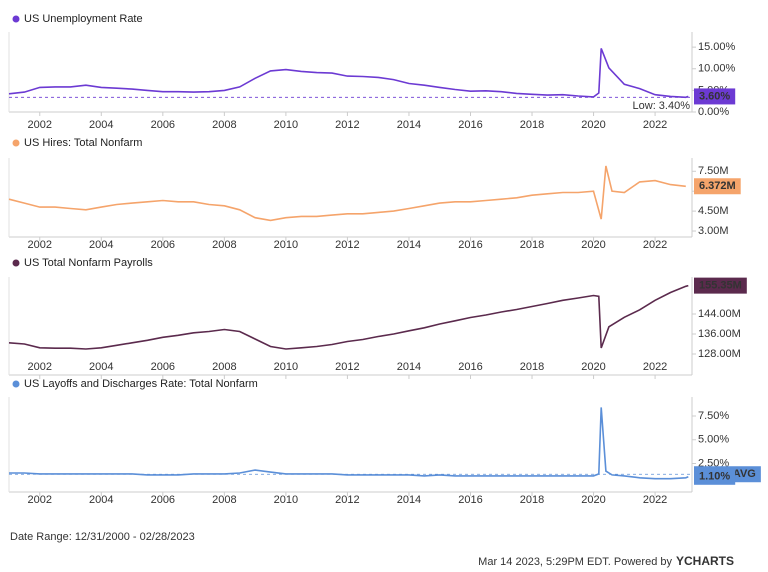 This screenshot has height=572, width=768. What do you see at coordinates (719, 314) in the screenshot?
I see `y-tick-label: 144.00M` at bounding box center [719, 314].